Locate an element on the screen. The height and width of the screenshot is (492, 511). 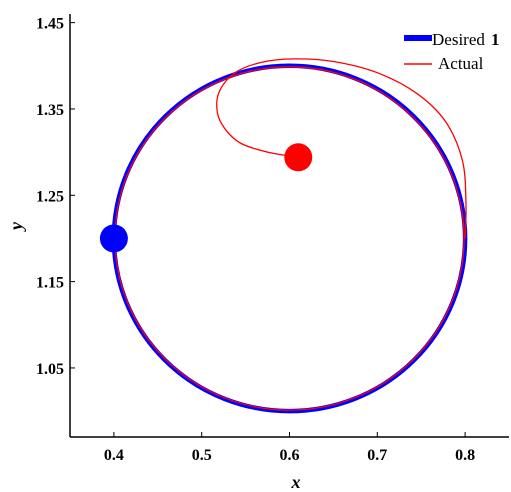
y-tick-label: 1.15 is located at coordinates (50, 283).